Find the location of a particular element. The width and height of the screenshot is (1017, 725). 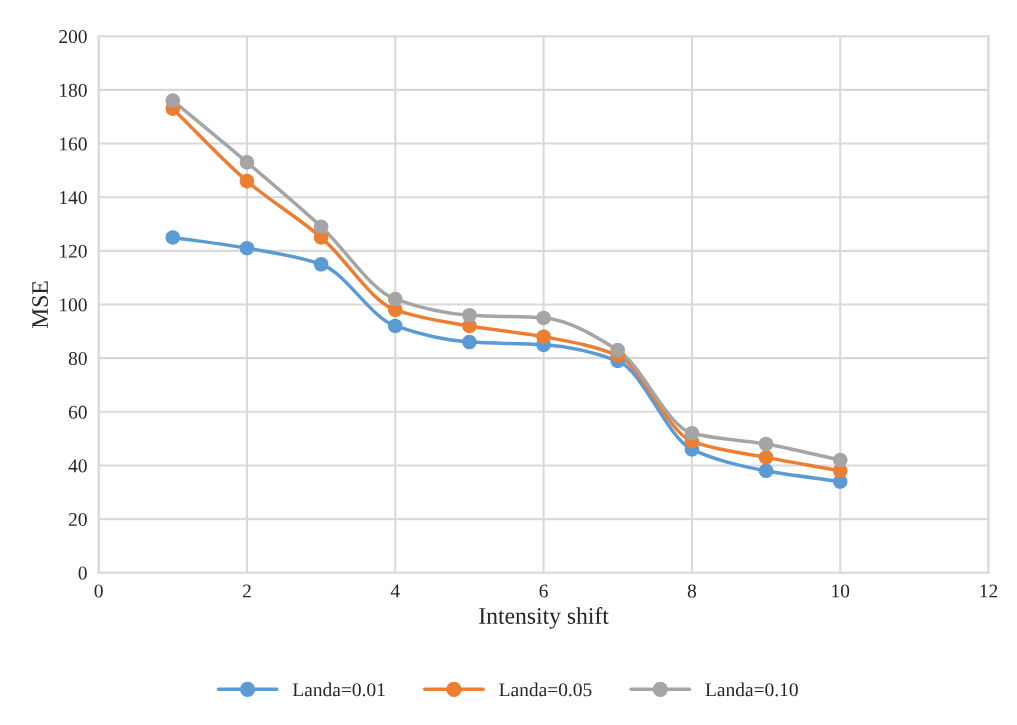

x-axis-title: Intensity shift is located at coordinates (544, 618).